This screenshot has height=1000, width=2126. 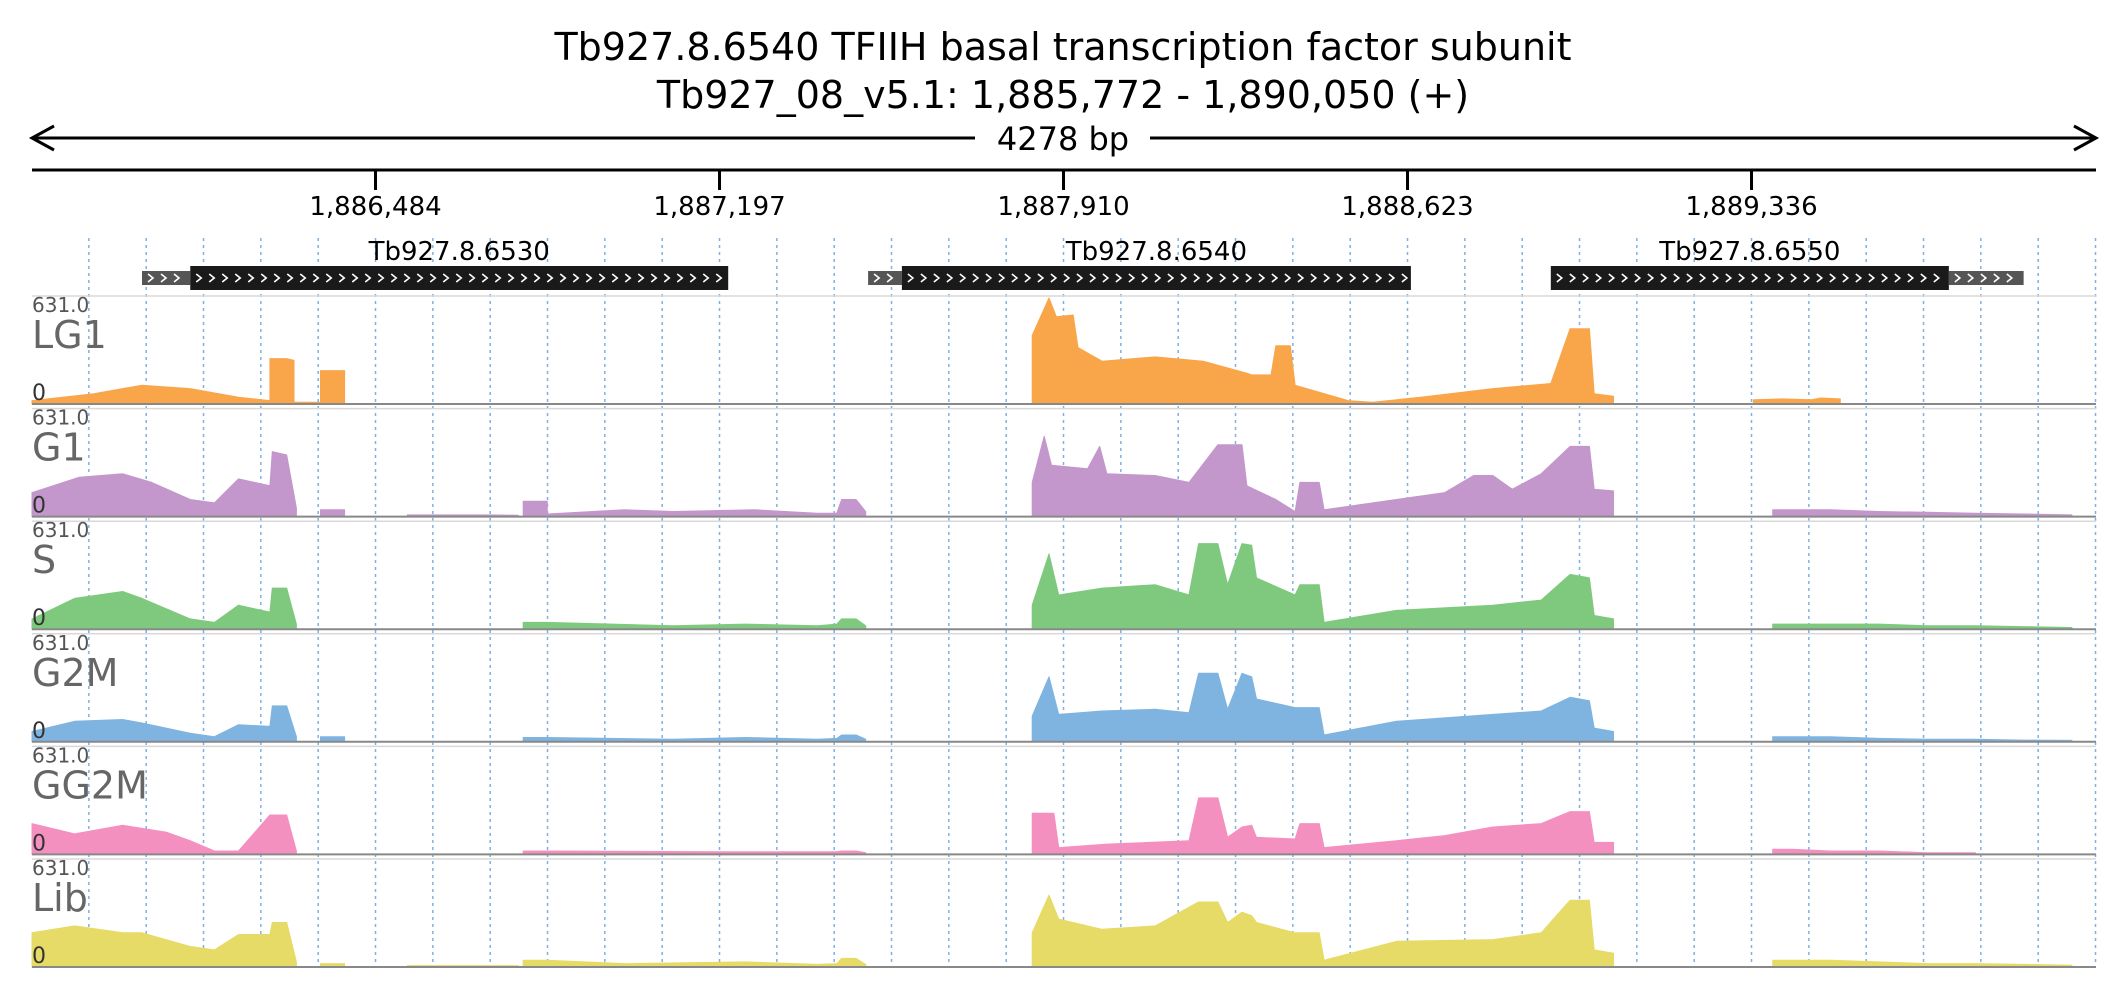 I want to click on gene-feature: Tb927.8.6550, so click(x=1787, y=263).